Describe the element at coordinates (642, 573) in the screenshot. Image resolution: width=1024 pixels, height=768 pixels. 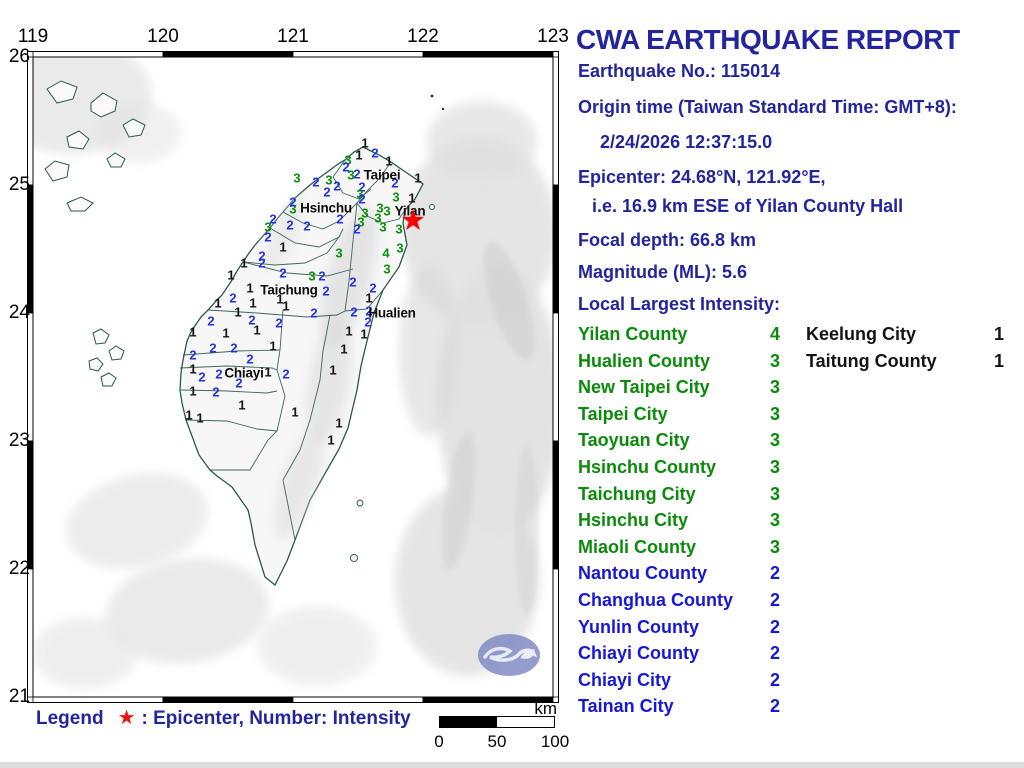
I see `region-name: Nantou County` at that location.